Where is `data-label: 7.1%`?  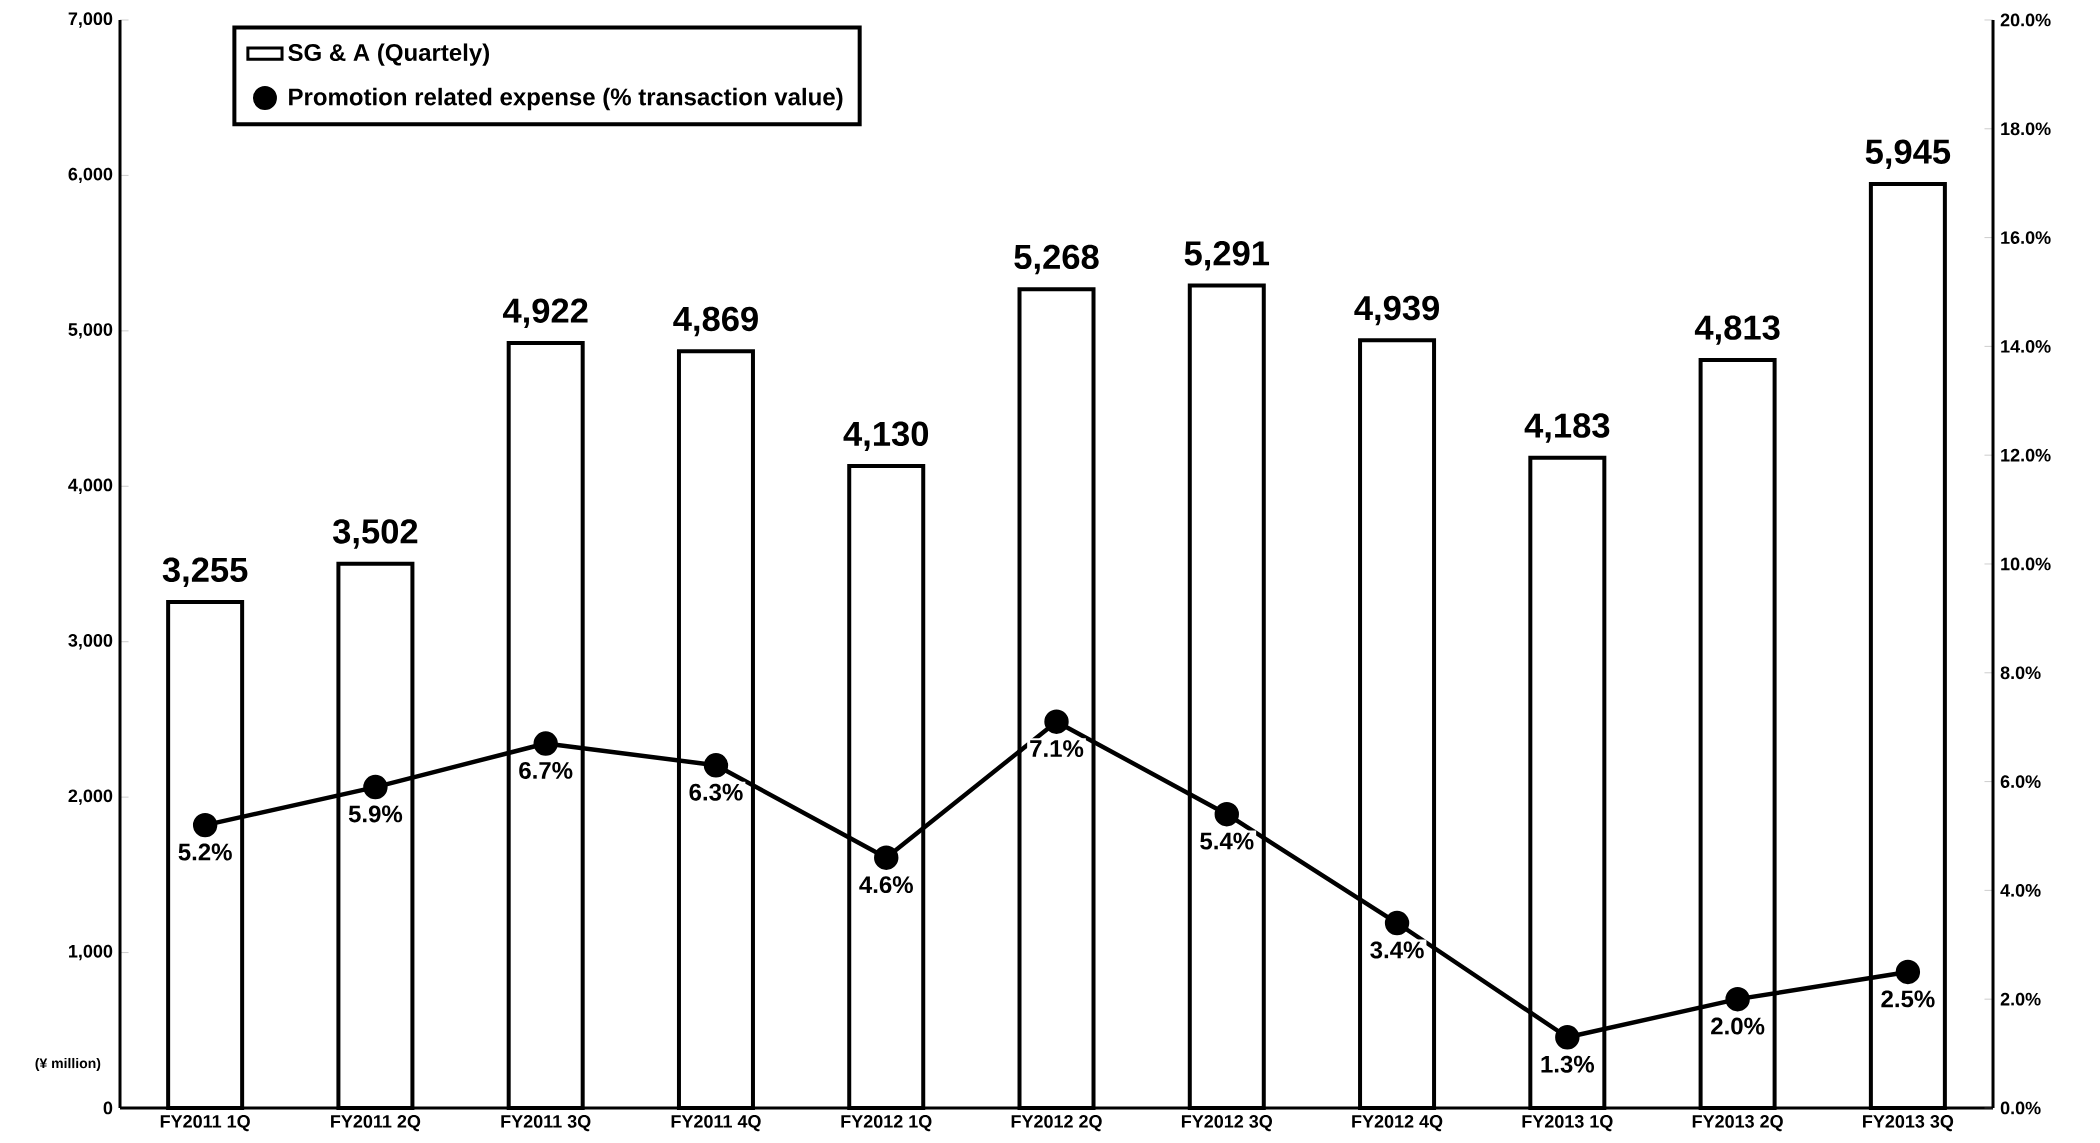
data-label: 7.1% is located at coordinates (1057, 749).